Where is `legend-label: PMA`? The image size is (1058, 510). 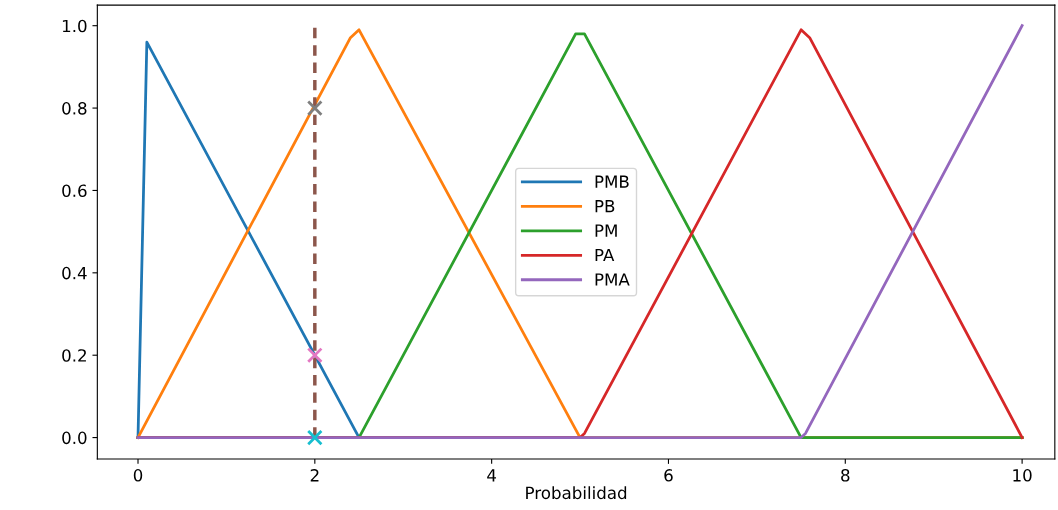 legend-label: PMA is located at coordinates (612, 279).